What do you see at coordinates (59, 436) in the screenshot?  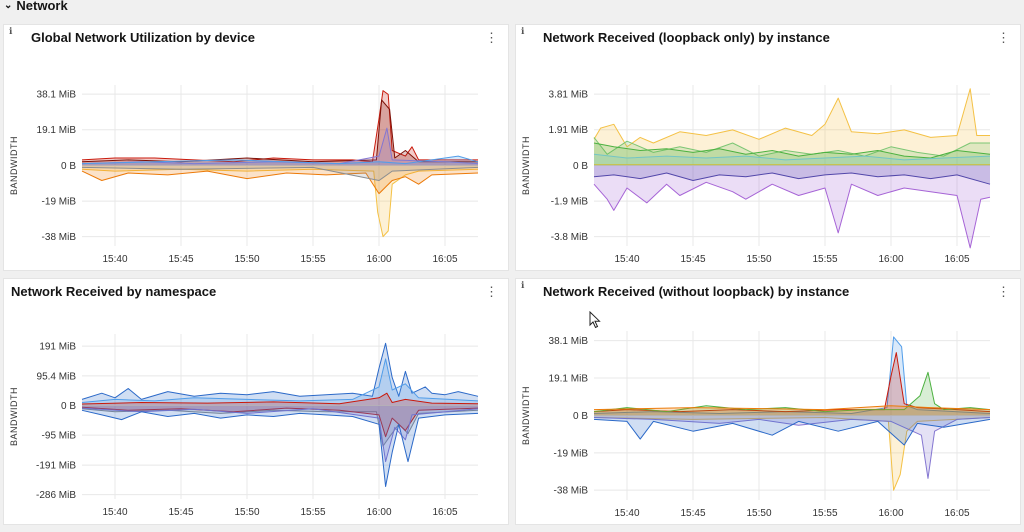 I see `y-tick-label: -95 MiB` at bounding box center [59, 436].